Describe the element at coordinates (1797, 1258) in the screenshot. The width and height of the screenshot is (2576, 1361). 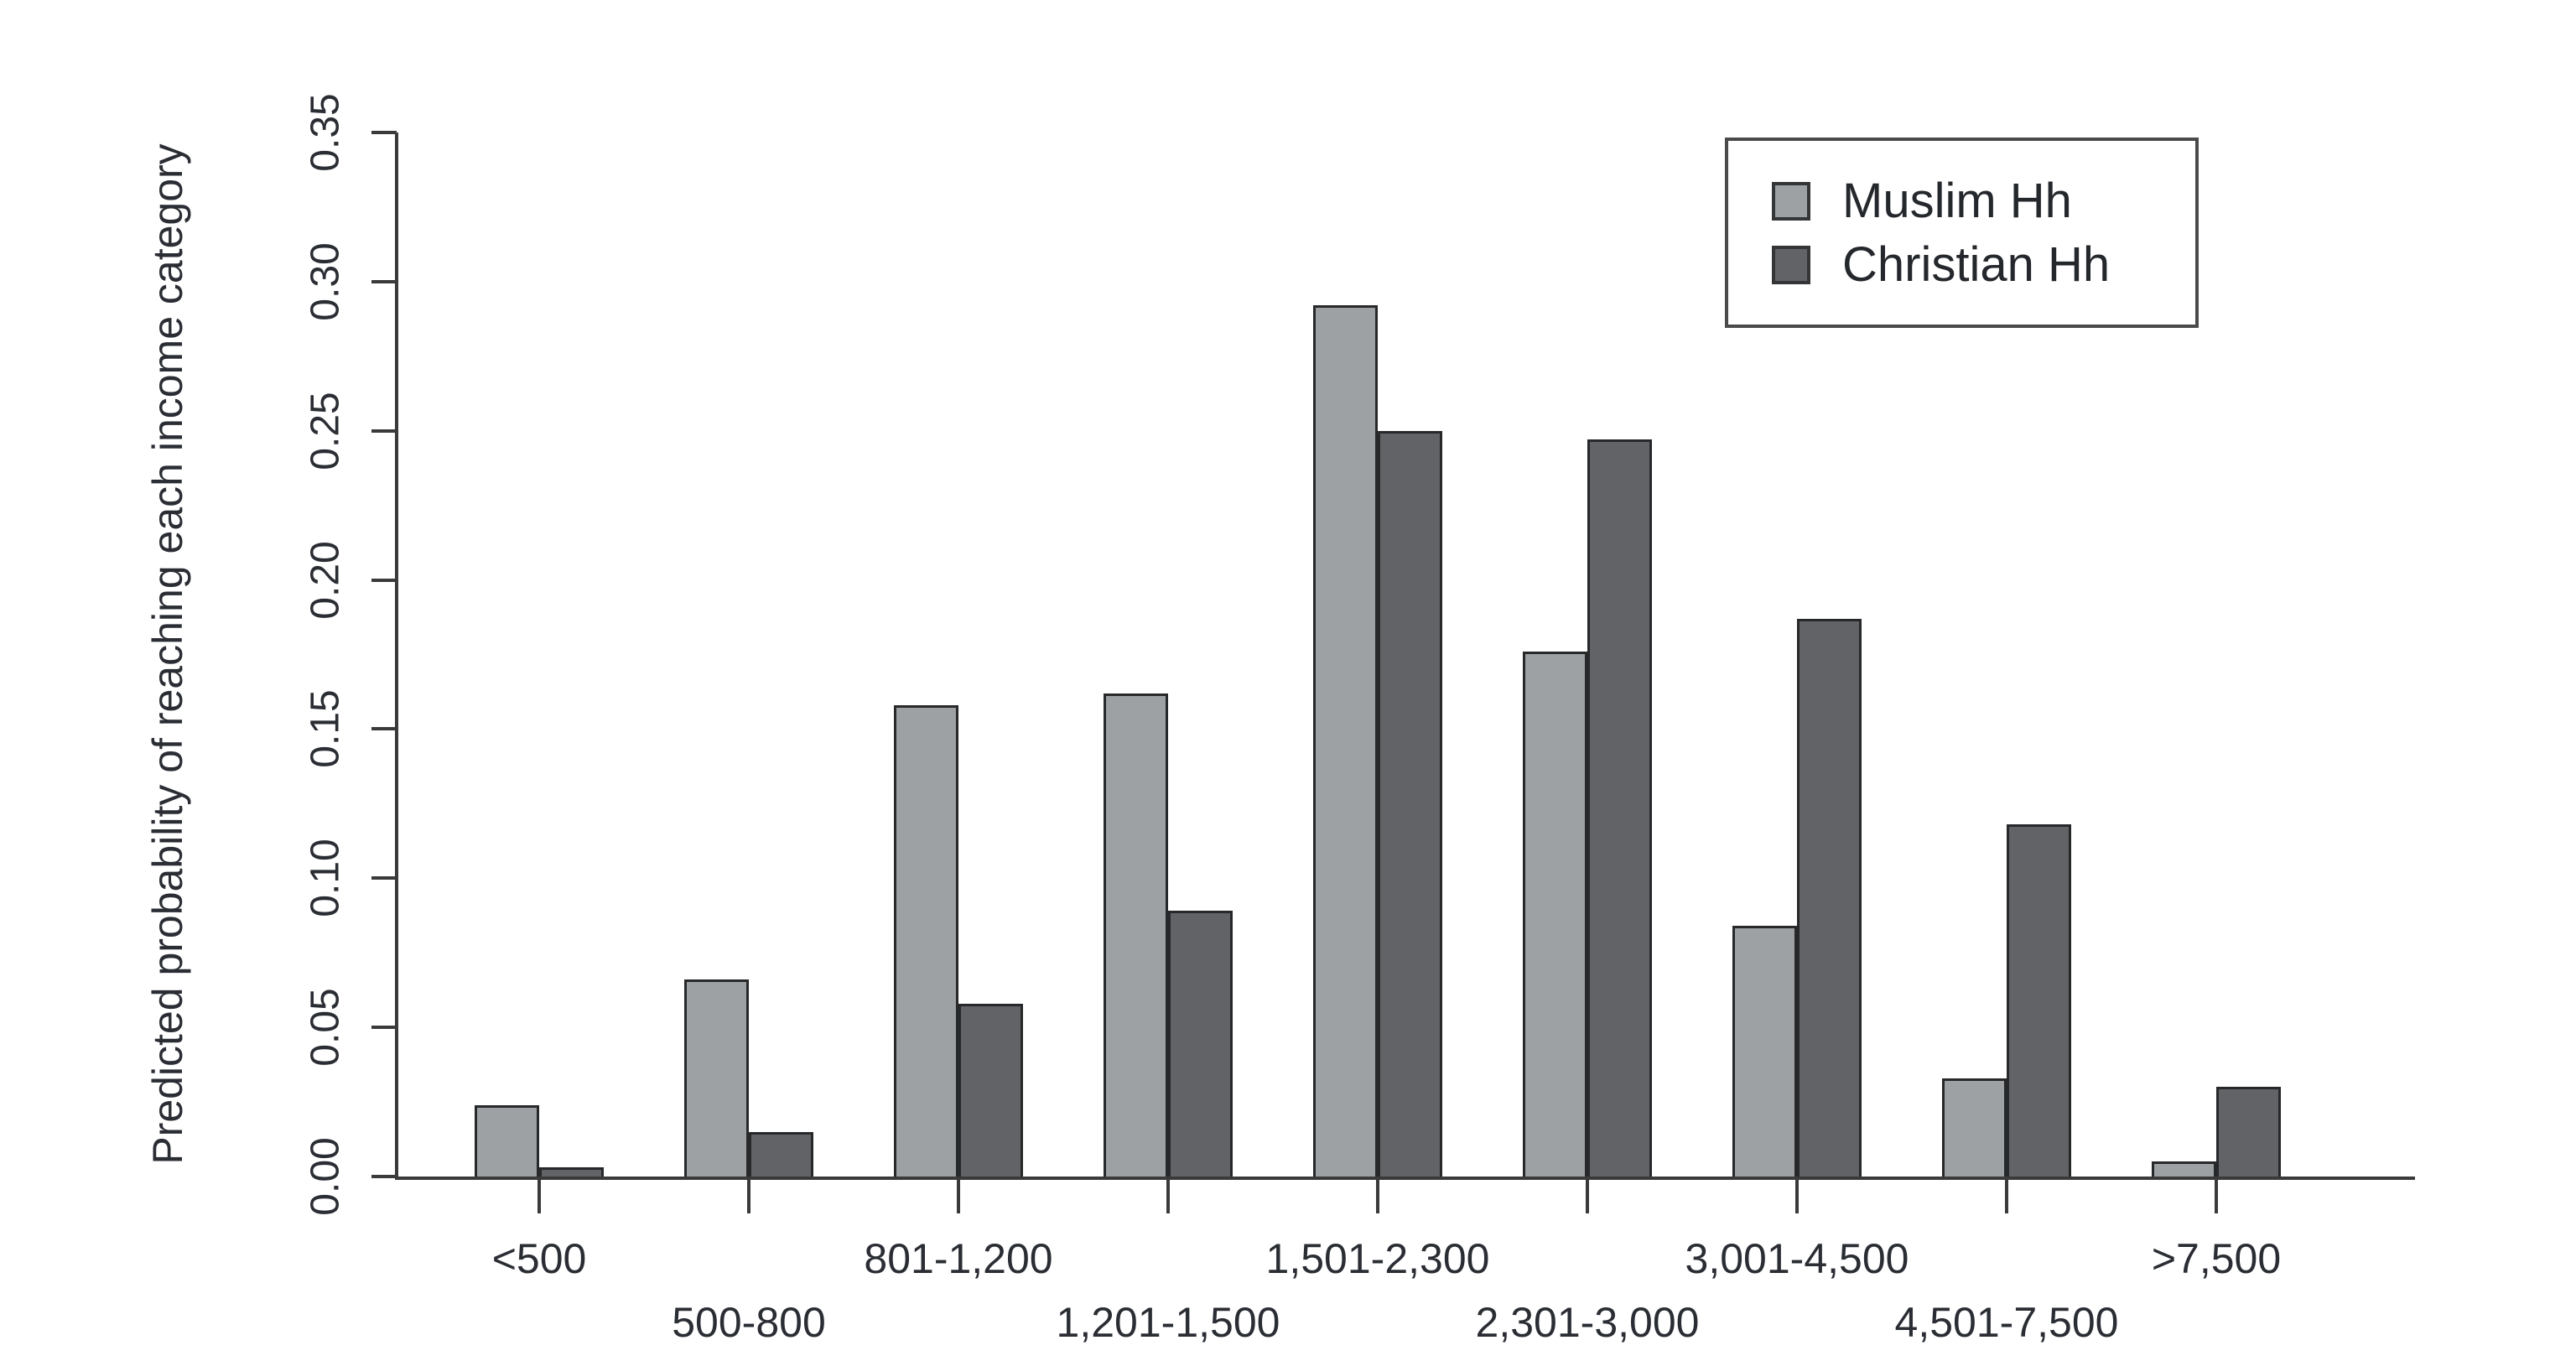
I see `x-tick-label: 3,001-4,500` at that location.